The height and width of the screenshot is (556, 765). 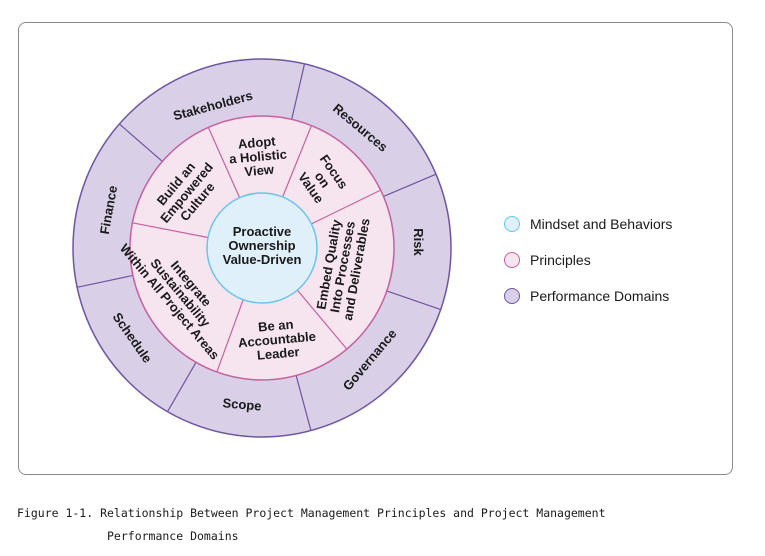 I want to click on principles-swatch-icon, so click(x=512, y=260).